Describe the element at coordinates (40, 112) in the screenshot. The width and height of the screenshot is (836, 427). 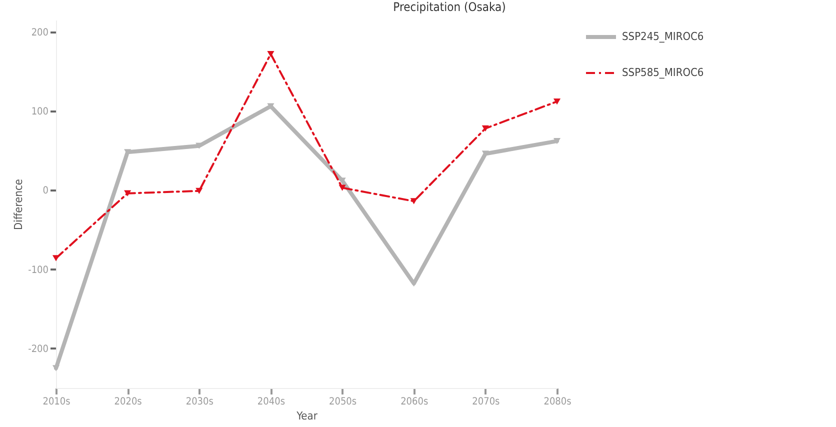
I see `y-tick-label: 100` at that location.